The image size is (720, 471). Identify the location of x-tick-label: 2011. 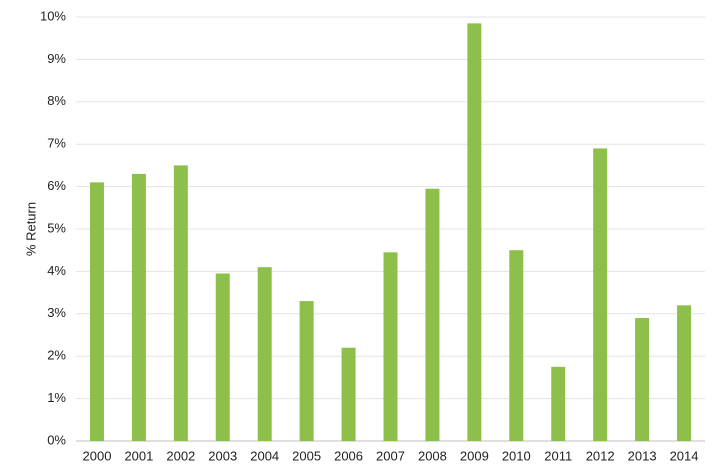
(558, 455).